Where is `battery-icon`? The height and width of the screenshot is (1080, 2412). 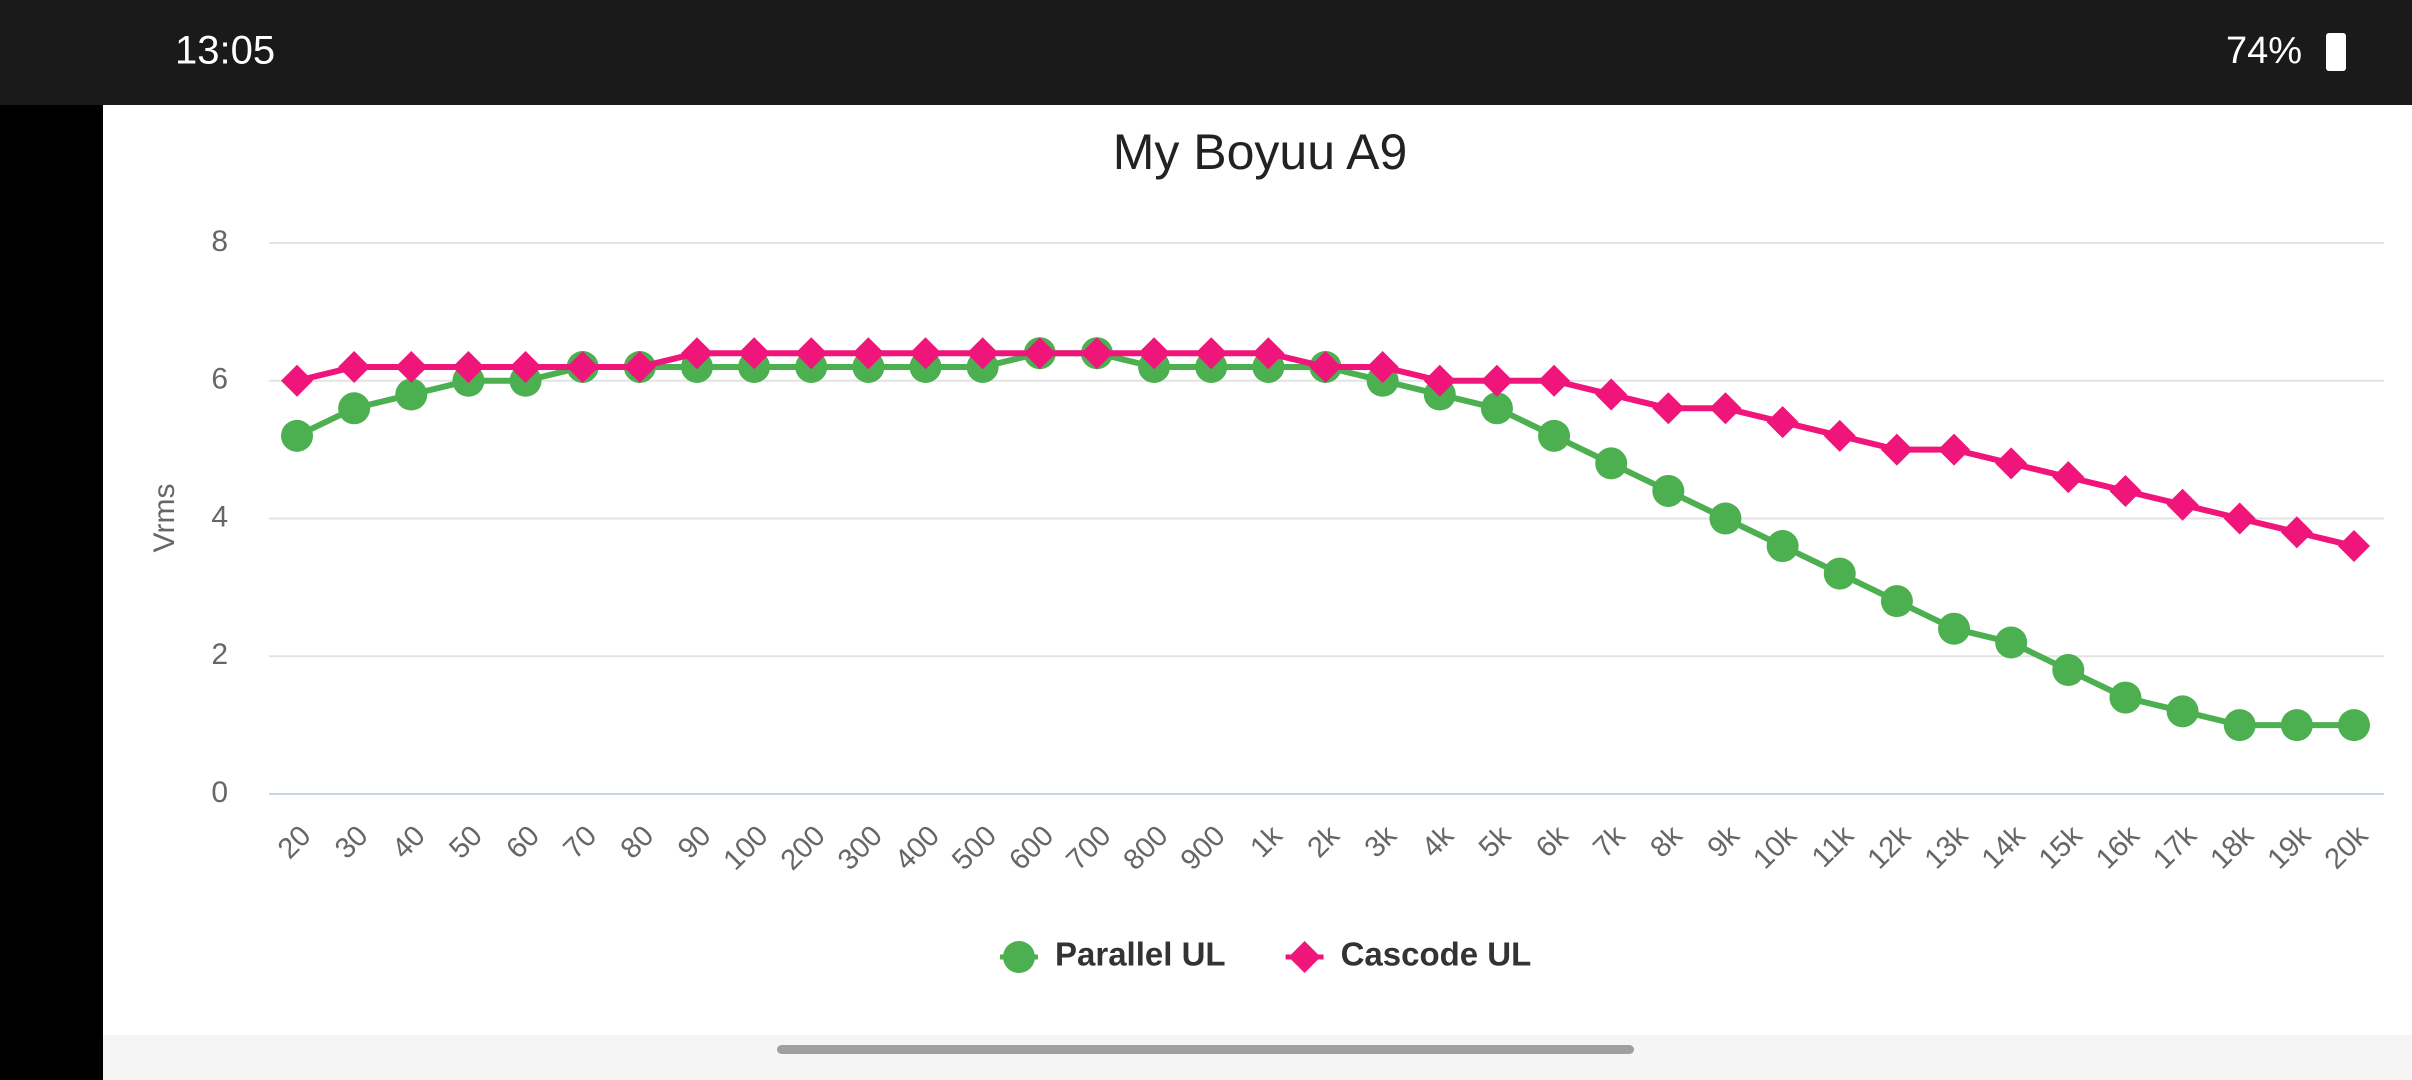
battery-icon is located at coordinates (2336, 52).